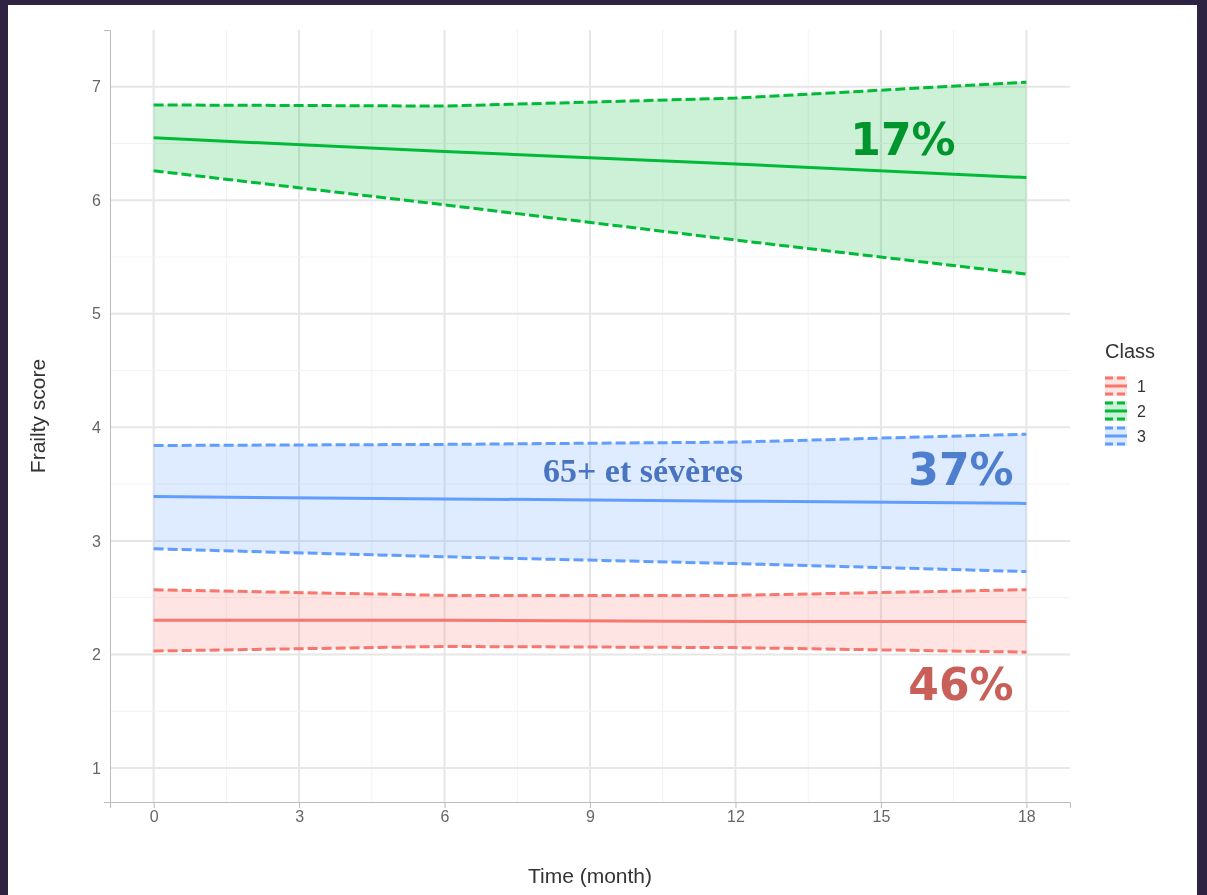 Image resolution: width=1207 pixels, height=895 pixels. Describe the element at coordinates (97, 427) in the screenshot. I see `y-tick-label: 4` at that location.